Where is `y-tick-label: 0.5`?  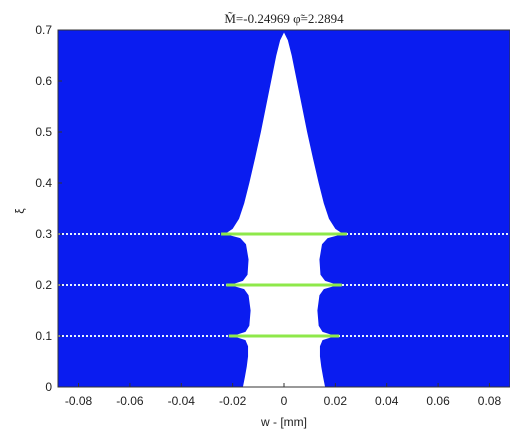
y-tick-label: 0.5 is located at coordinates (43, 132).